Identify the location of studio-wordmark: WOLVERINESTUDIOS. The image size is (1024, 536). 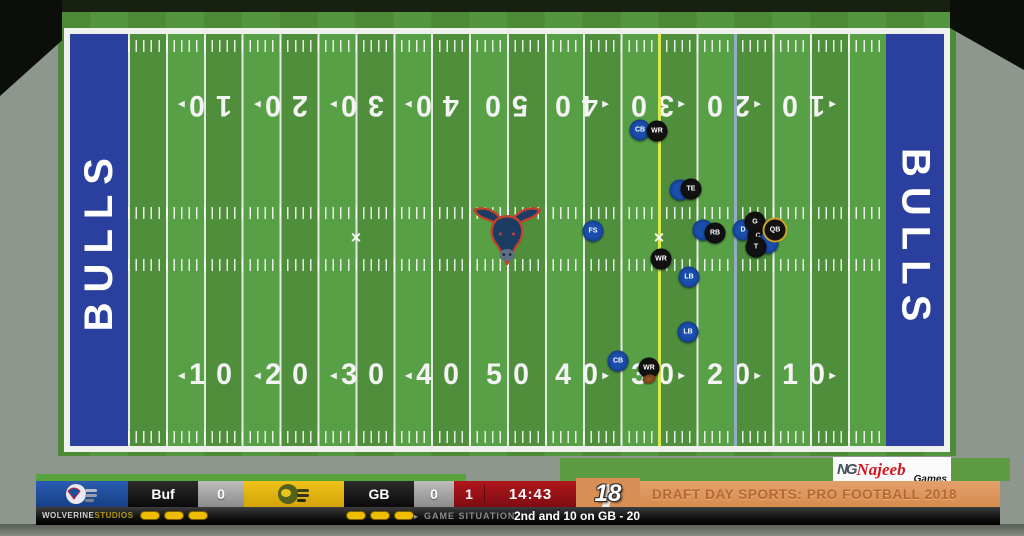
(87, 515).